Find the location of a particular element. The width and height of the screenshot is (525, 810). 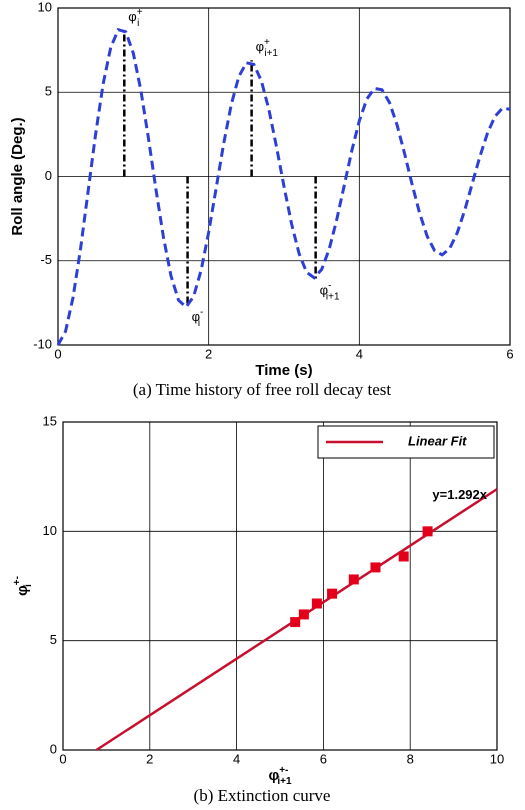

amplitude-label: φ-i+1 is located at coordinates (330, 291).